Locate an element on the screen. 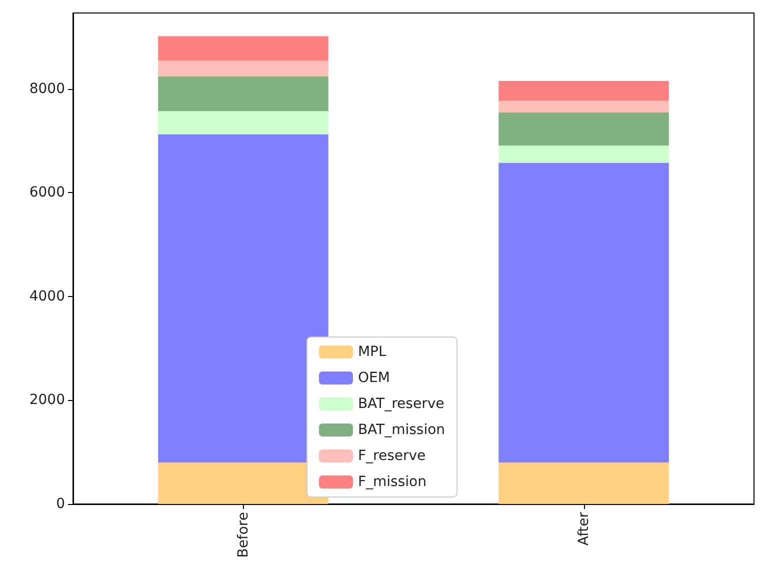 This screenshot has width=764, height=585. x-tick-label: Before is located at coordinates (243, 535).